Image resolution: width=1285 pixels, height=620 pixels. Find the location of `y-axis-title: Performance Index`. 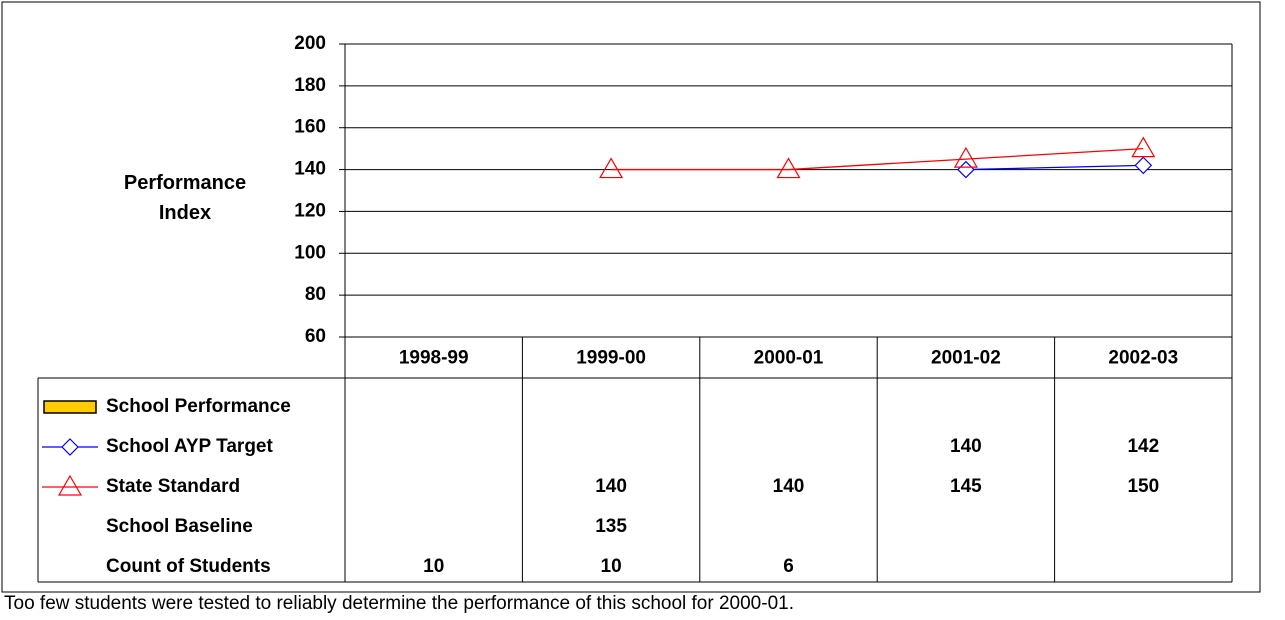

y-axis-title: Performance Index is located at coordinates (185, 198).